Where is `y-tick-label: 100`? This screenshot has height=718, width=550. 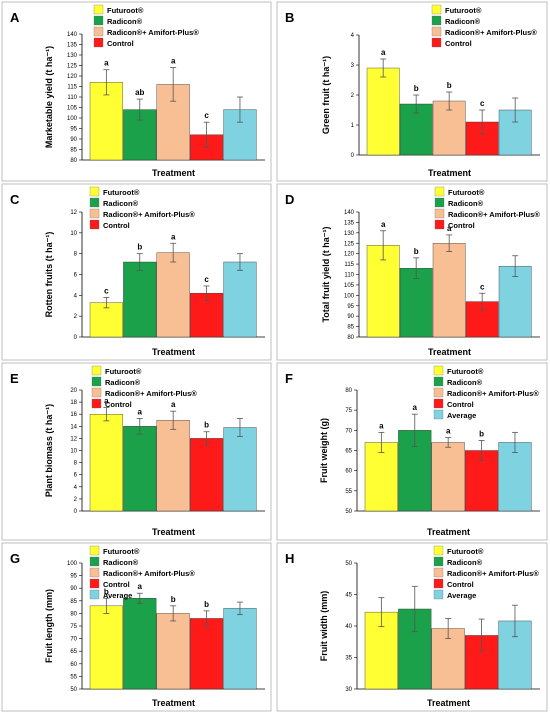 y-tick-label: 100 is located at coordinates (72, 564).